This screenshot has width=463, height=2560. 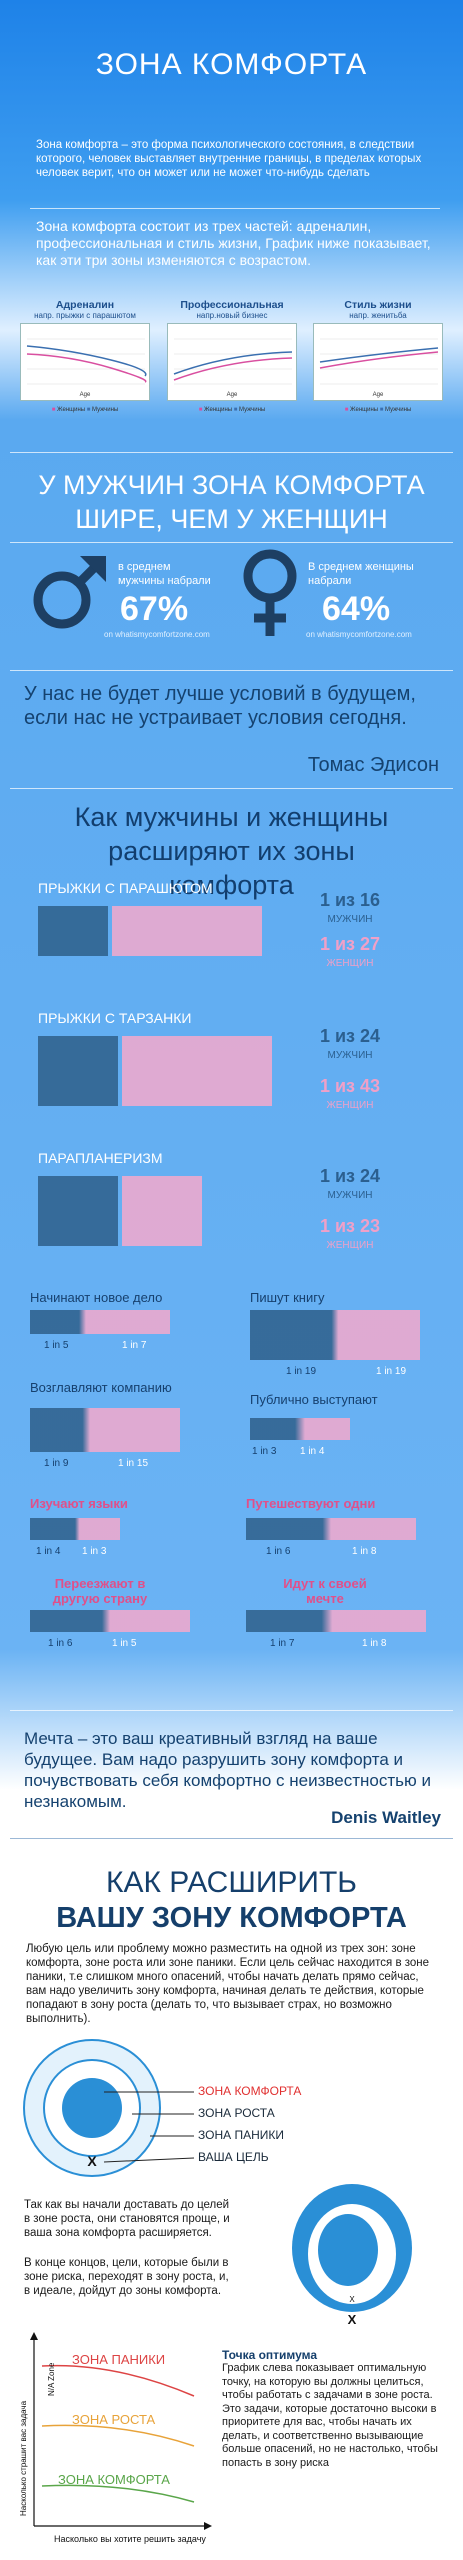 What do you see at coordinates (356, 609) in the screenshot?
I see `women-stat-value: 64%` at bounding box center [356, 609].